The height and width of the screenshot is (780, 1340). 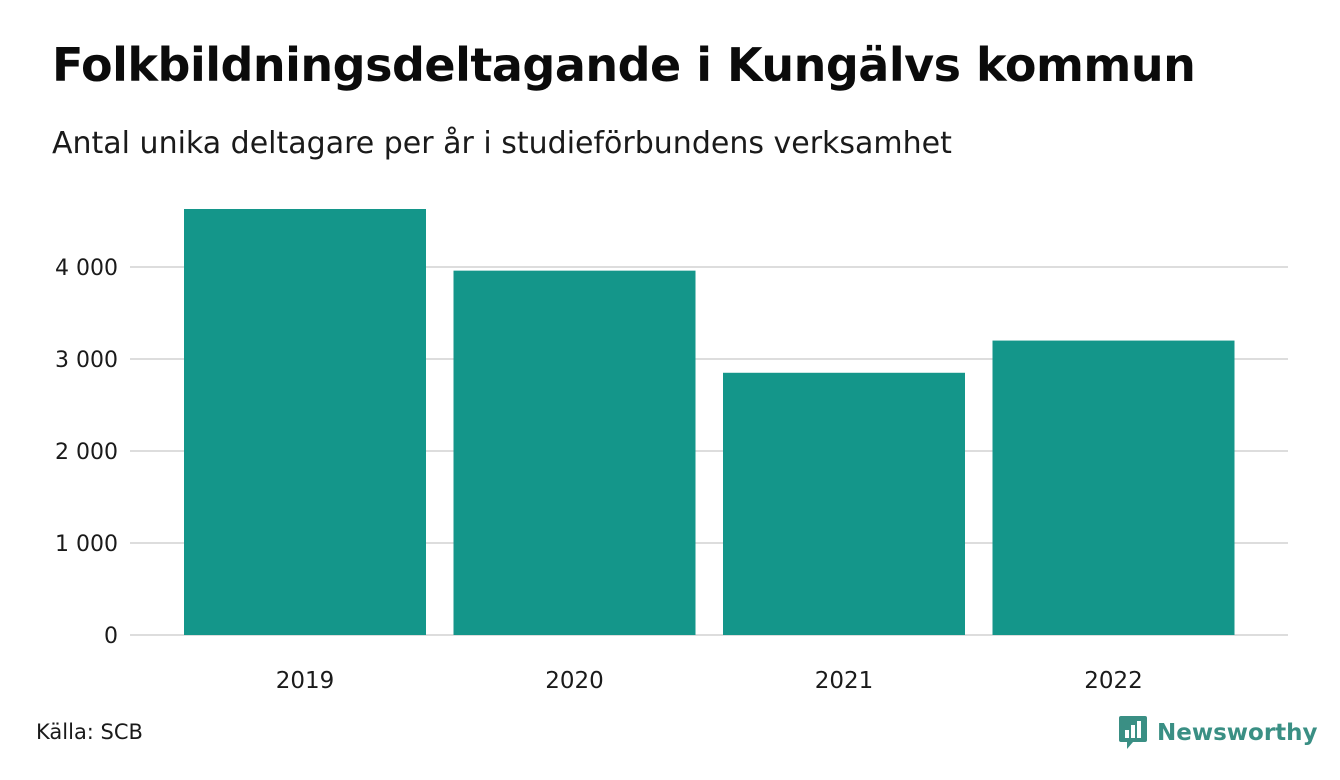 I want to click on x-tick-label: 2020, so click(x=574, y=681).